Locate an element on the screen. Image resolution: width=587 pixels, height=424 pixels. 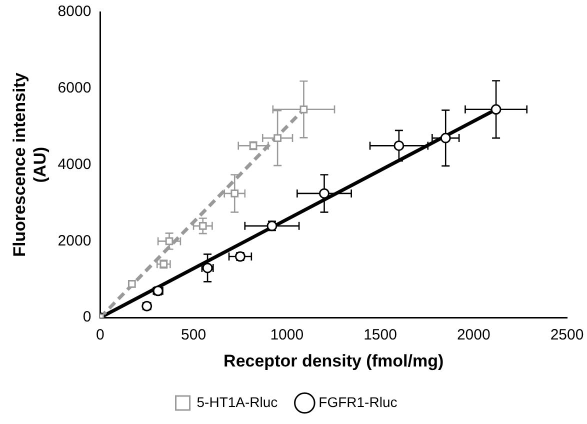
y-tick-label: 4000 is located at coordinates (75, 164).